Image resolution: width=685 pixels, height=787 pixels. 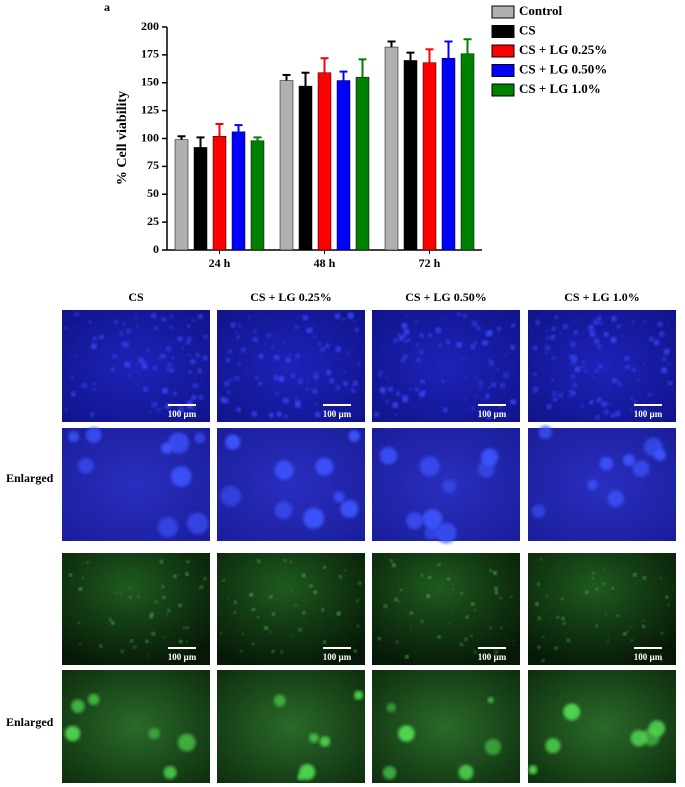 What do you see at coordinates (107, 7) in the screenshot?
I see `panel-label: a` at bounding box center [107, 7].